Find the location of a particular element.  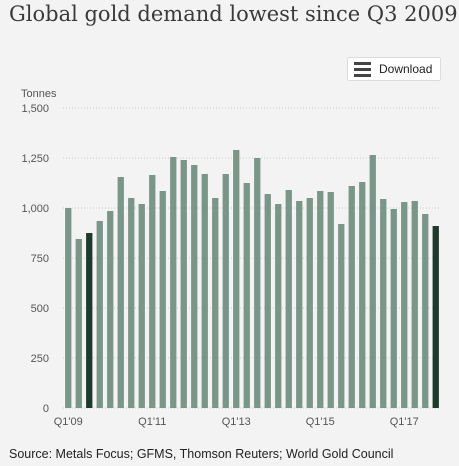

y-axis-label: Tonnes is located at coordinates (39, 94).